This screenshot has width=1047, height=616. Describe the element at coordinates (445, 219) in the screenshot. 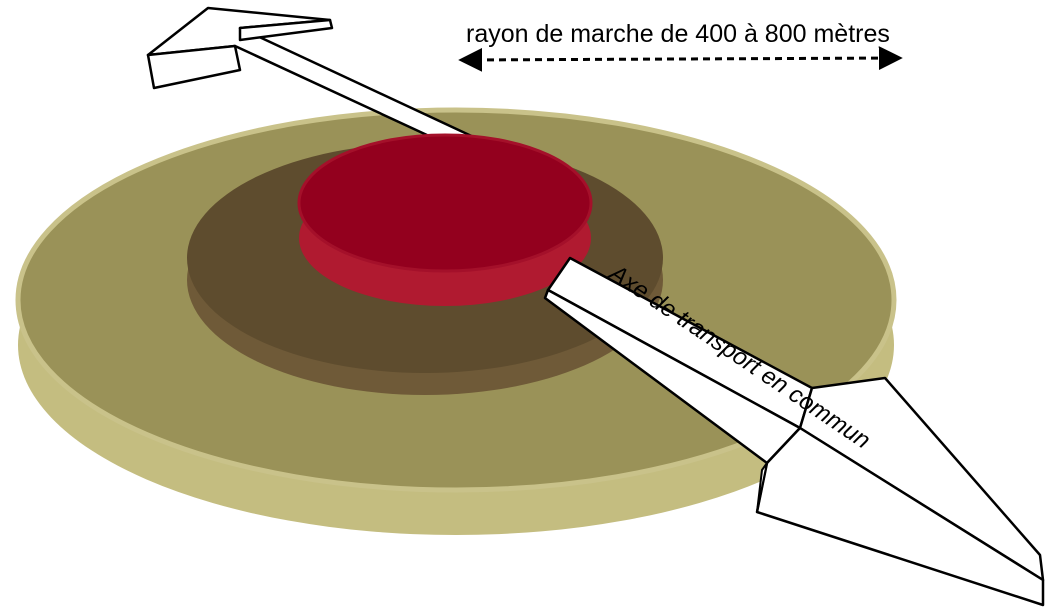

I see `center-disc` at that location.